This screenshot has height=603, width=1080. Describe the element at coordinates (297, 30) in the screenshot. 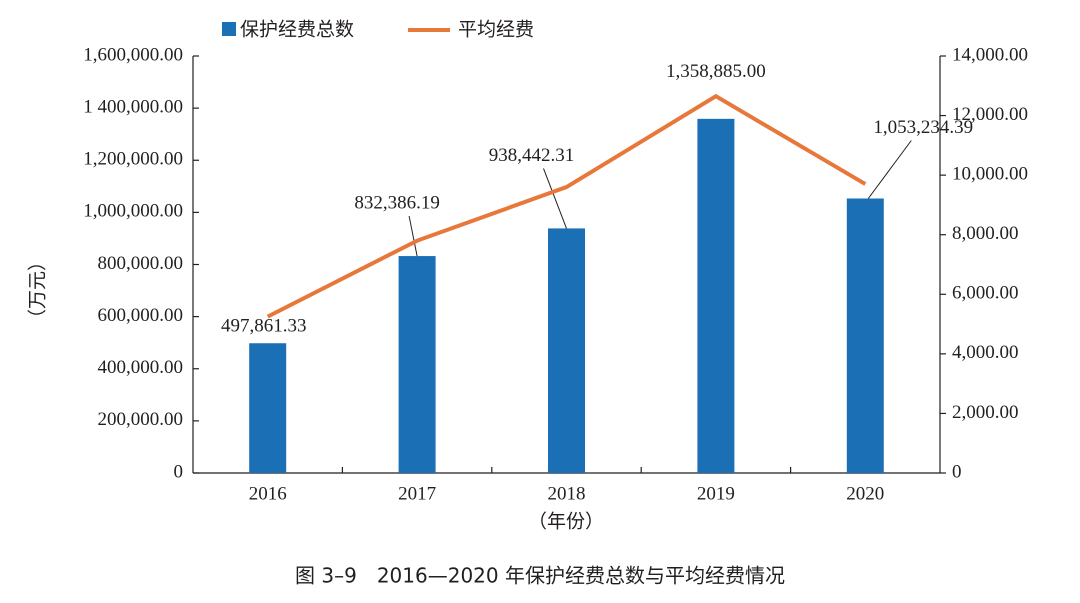

I see `legend-label: 保护经费总数` at that location.